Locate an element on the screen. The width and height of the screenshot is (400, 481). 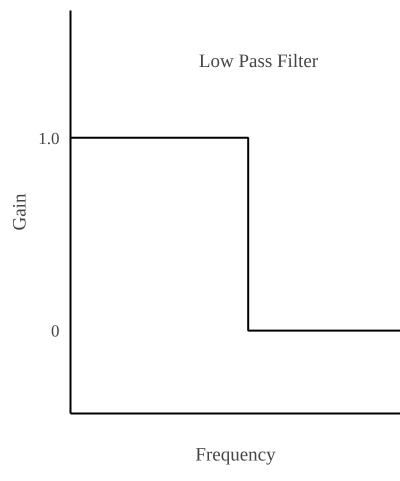
text: Low Pass Filter is located at coordinates (258, 61).